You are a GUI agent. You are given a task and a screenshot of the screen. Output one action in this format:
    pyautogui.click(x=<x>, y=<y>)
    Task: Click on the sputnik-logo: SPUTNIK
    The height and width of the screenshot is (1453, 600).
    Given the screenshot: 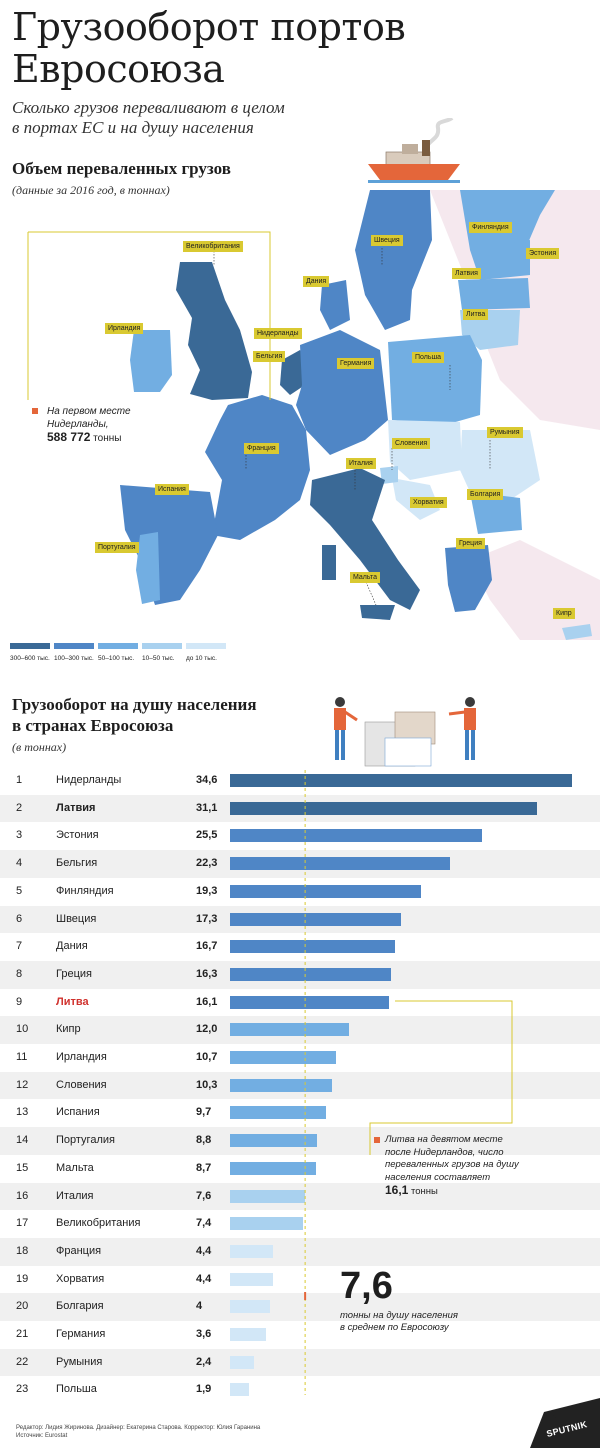 What is the action you would take?
    pyautogui.click(x=565, y=1423)
    